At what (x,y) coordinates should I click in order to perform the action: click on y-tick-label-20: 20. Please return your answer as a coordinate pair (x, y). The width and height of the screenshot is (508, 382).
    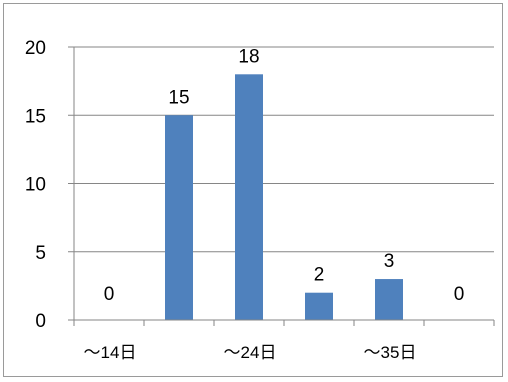
    Looking at the image, I should click on (35, 48).